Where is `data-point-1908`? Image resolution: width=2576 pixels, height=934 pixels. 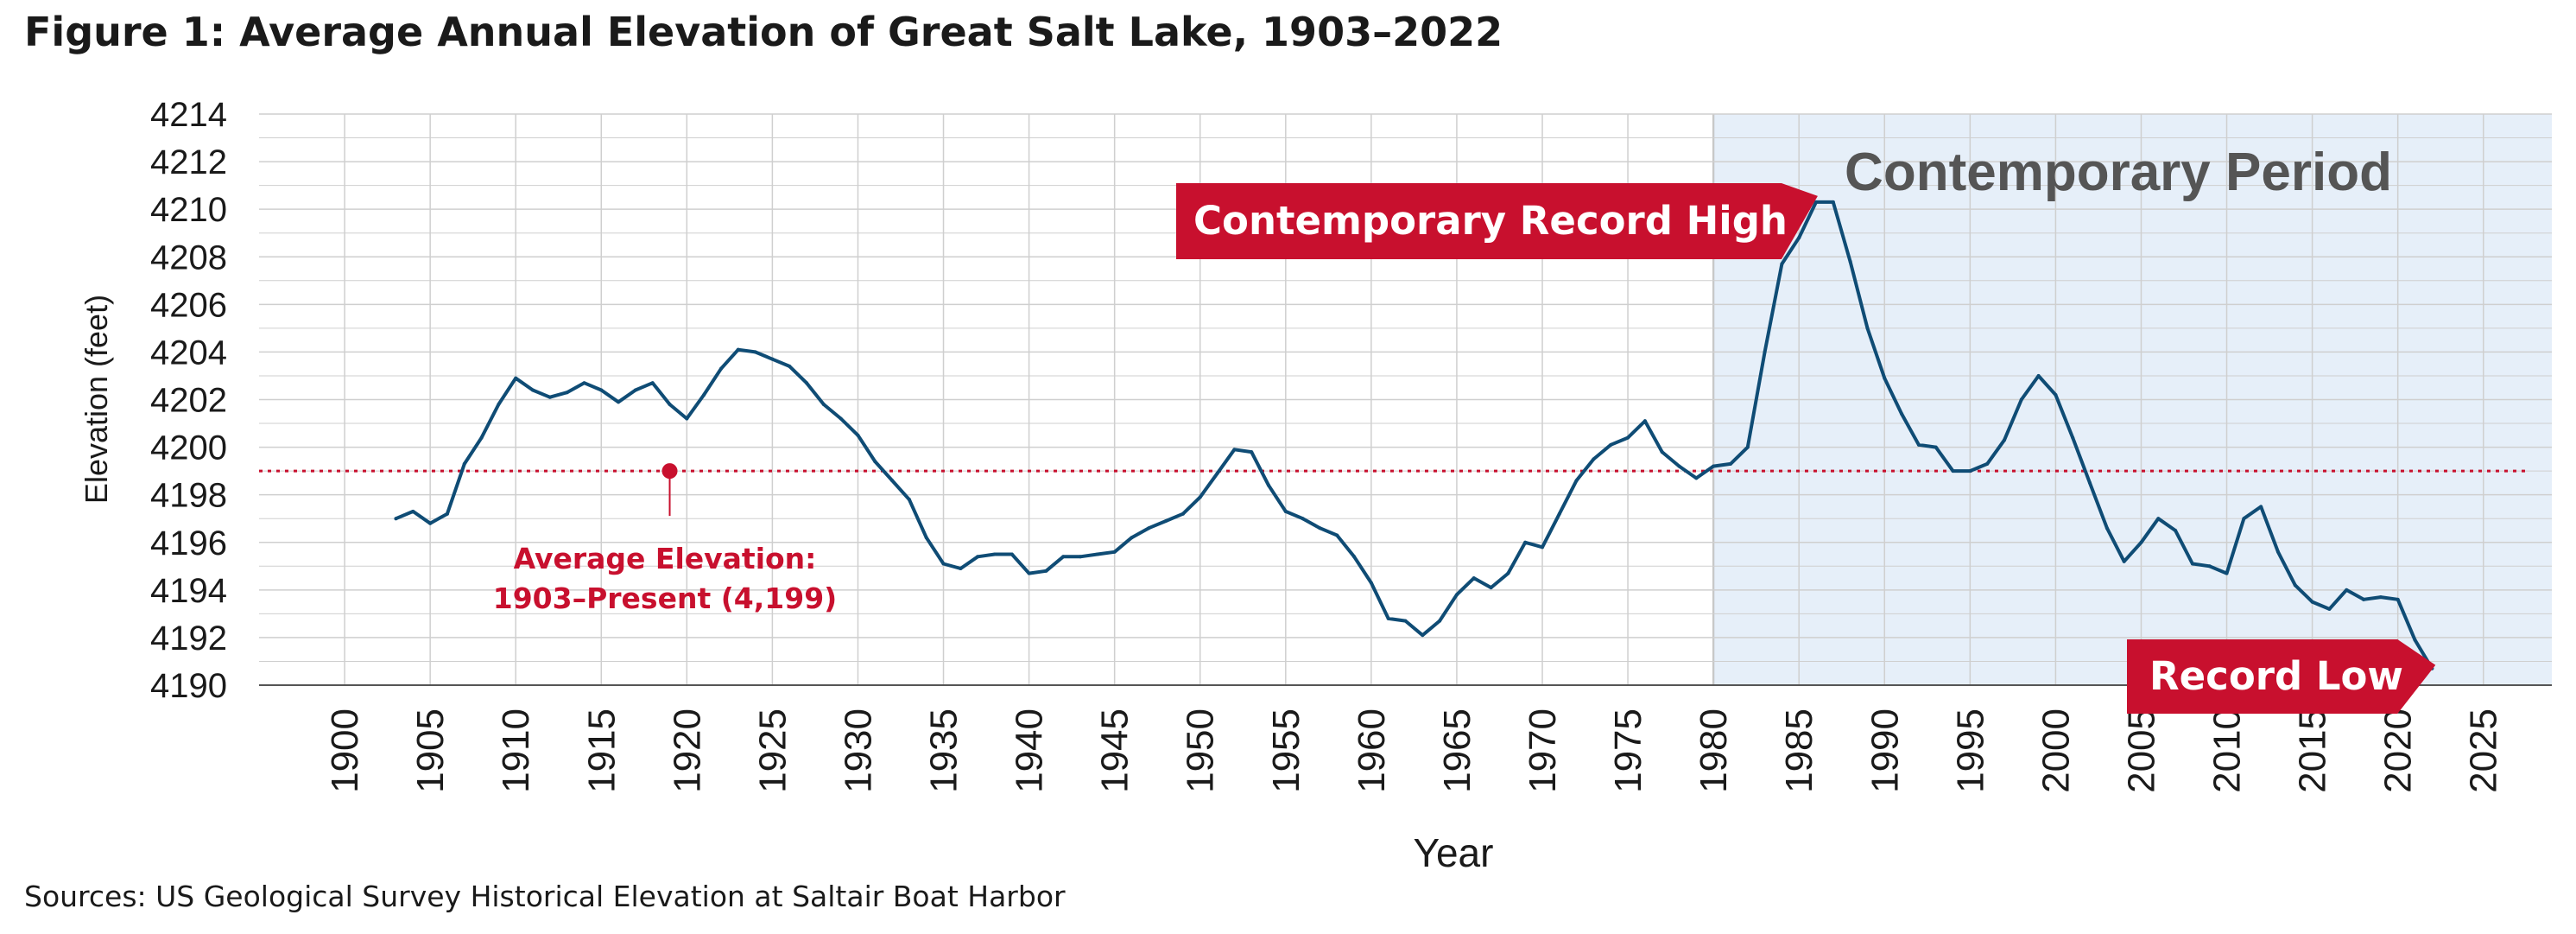
data-point-1908 is located at coordinates (481, 437).